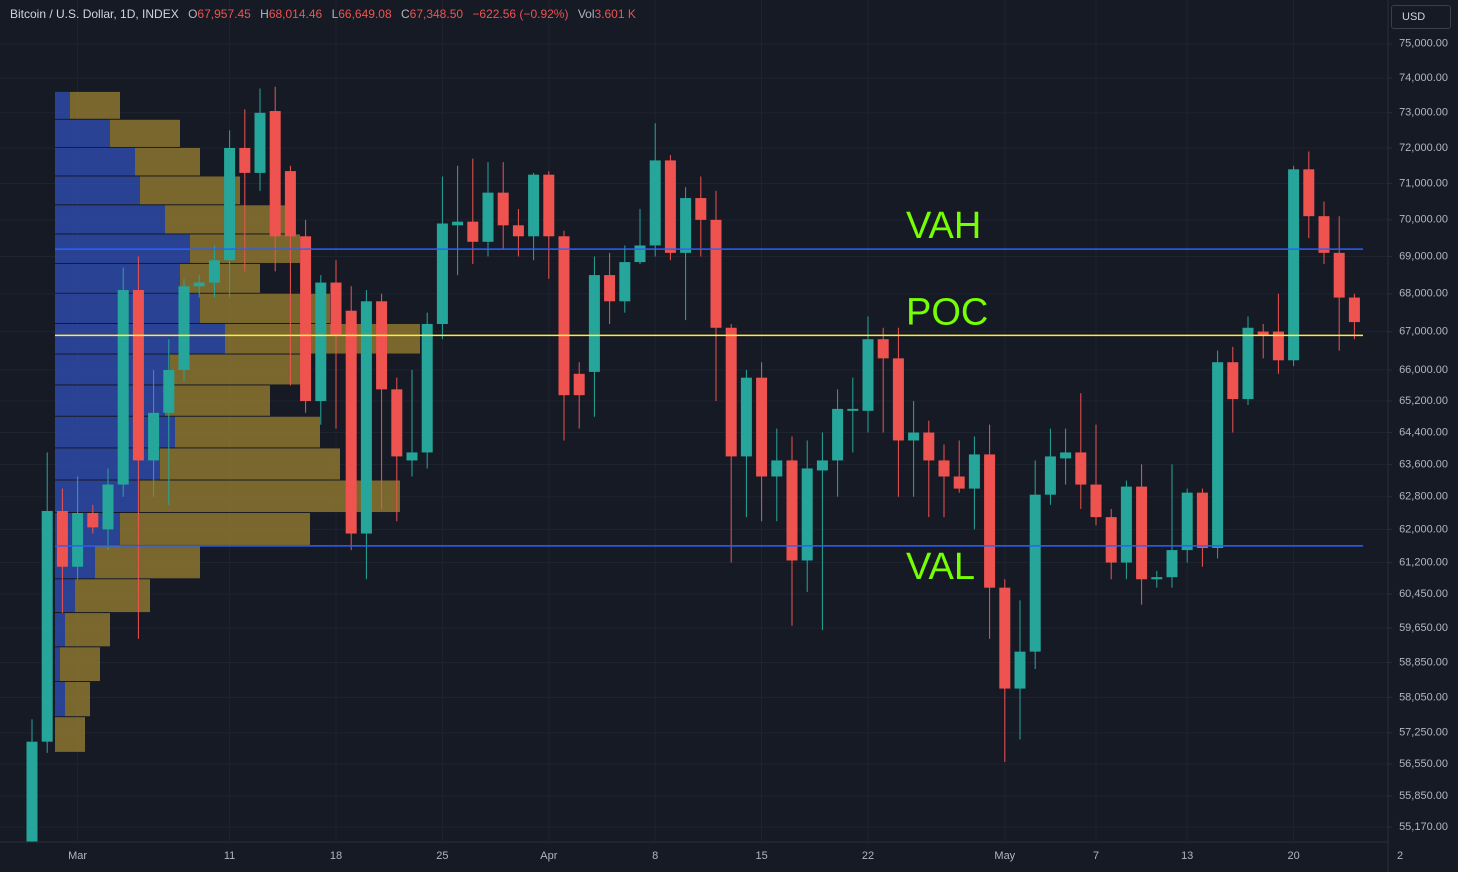 This screenshot has height=872, width=1458. Describe the element at coordinates (1423, 662) in the screenshot. I see `y-tick-label: 58,850.00` at that location.